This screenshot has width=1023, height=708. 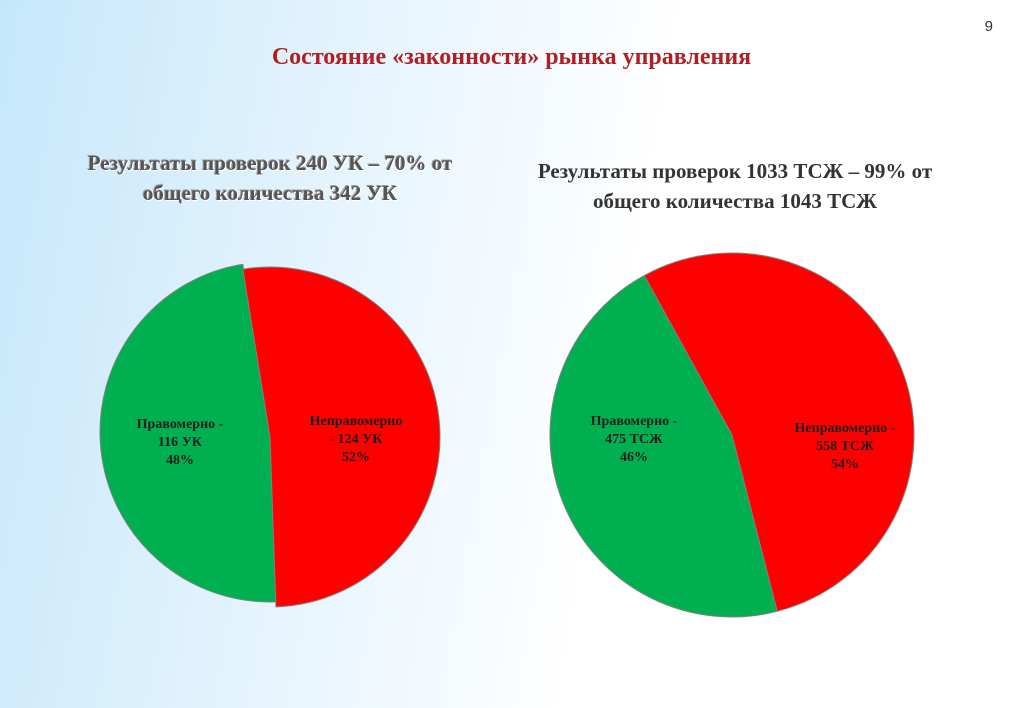 What do you see at coordinates (735, 201) in the screenshot?
I see `chart-title-tszh-line-2: общего количества 1043 ТСЖ` at bounding box center [735, 201].